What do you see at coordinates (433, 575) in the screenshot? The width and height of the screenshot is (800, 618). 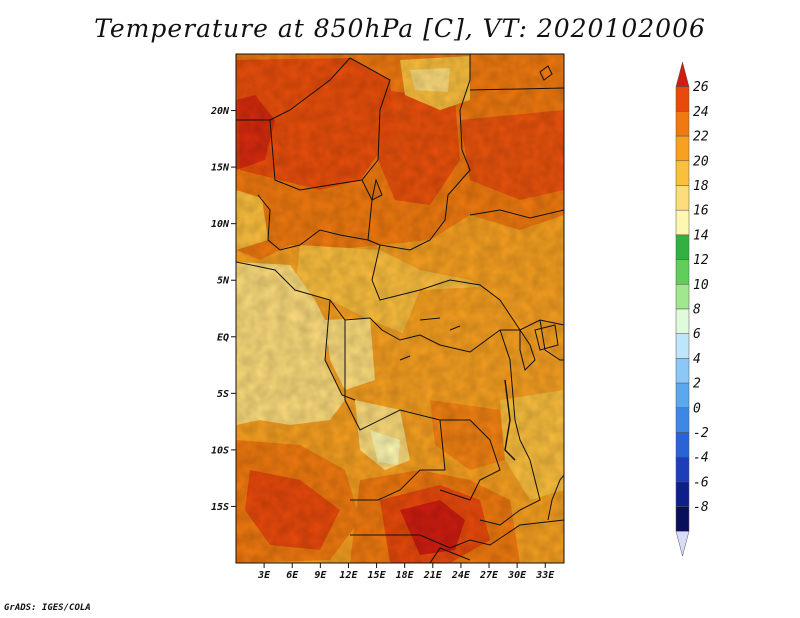 I see `lon-tick-label: 21E` at bounding box center [433, 575].